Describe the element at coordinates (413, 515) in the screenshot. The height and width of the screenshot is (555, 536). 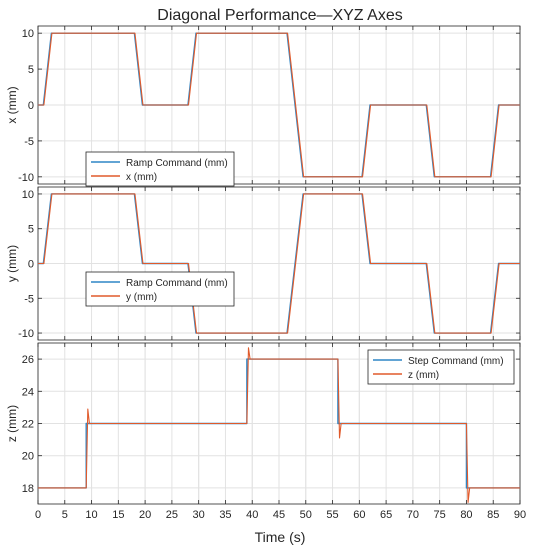
I see `x-tick-label: 70` at that location.